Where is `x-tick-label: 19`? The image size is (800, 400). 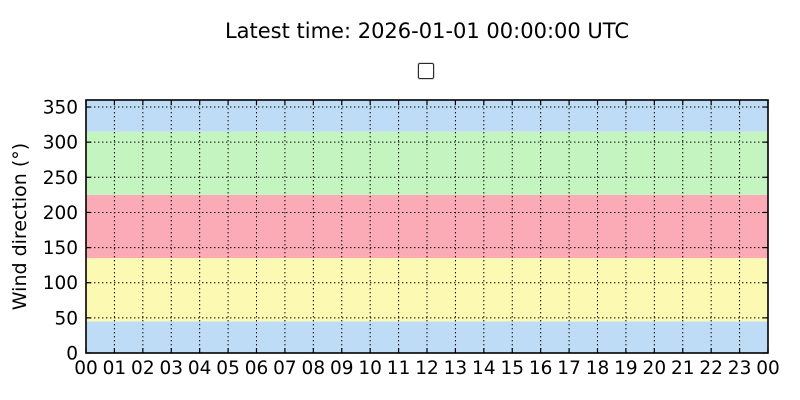 x-tick-label: 19 is located at coordinates (626, 368).